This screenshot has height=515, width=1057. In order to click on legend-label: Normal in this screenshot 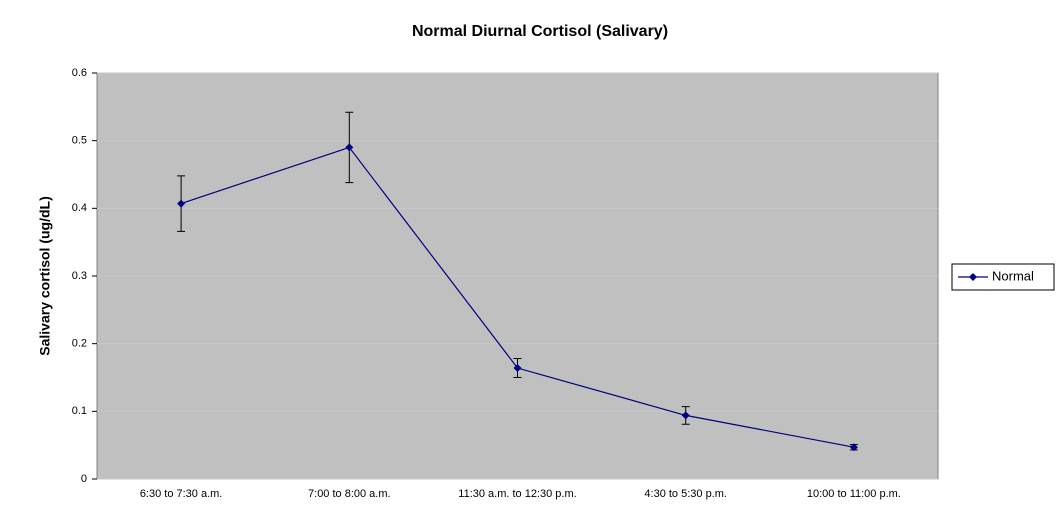, I will do `click(1013, 275)`.